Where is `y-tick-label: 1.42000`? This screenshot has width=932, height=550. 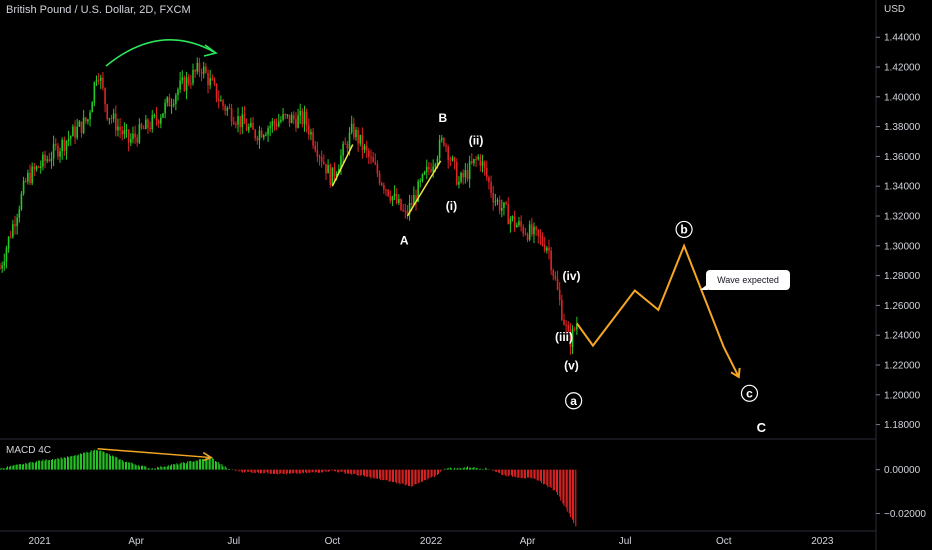
y-tick-label: 1.42000 is located at coordinates (902, 68).